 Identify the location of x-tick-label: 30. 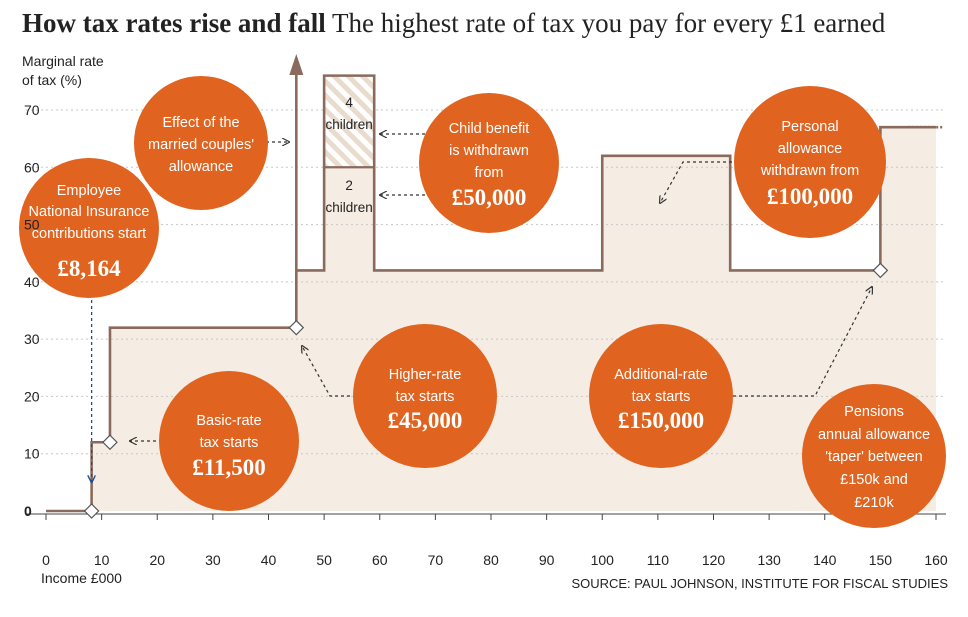
(213, 560).